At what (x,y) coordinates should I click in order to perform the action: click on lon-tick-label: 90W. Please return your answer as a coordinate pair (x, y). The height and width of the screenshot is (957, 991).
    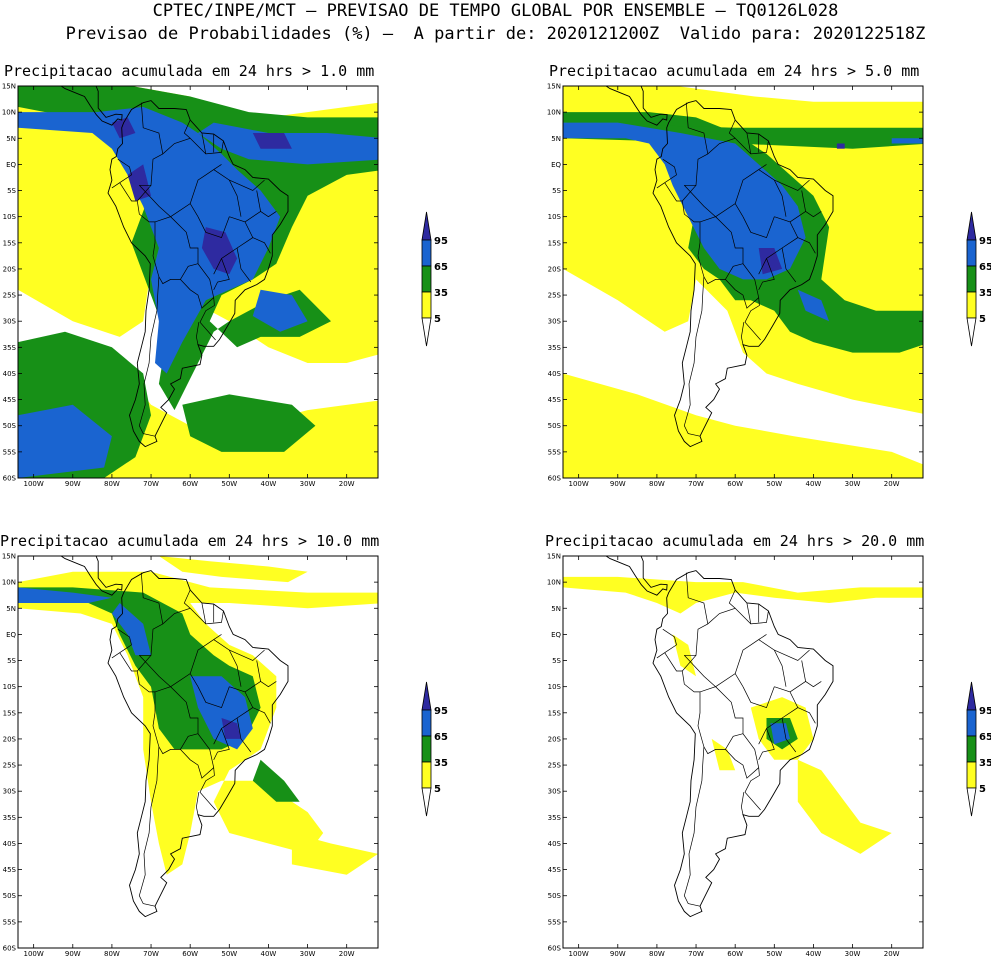
    Looking at the image, I should click on (618, 484).